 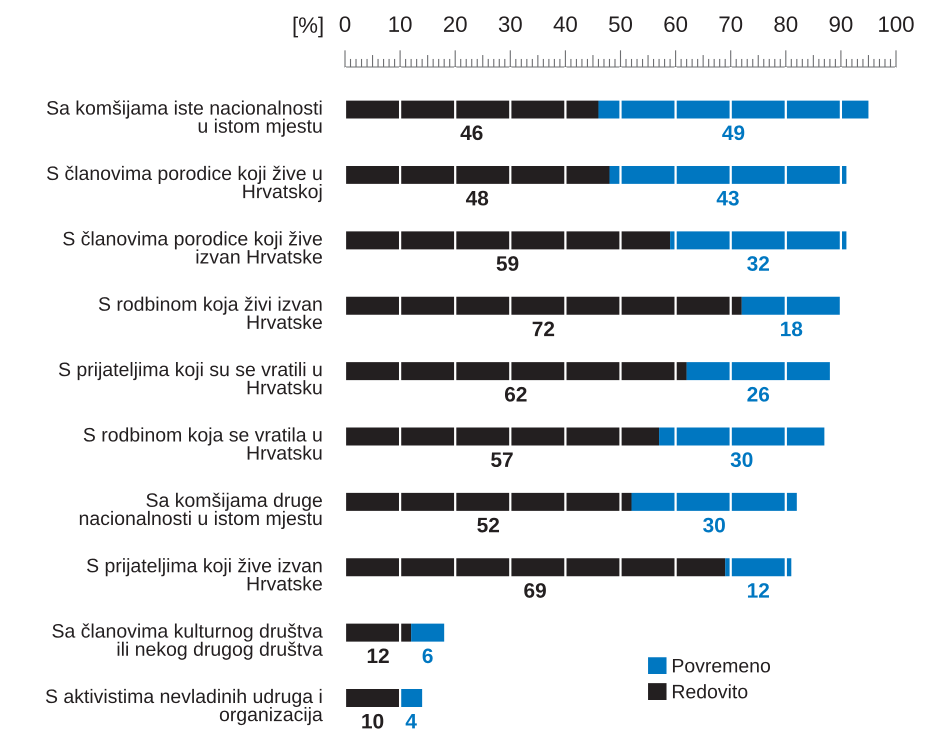 I want to click on y-tick-label: S članovima porodice koji žive u Hrvatskoj, so click(x=184, y=184).